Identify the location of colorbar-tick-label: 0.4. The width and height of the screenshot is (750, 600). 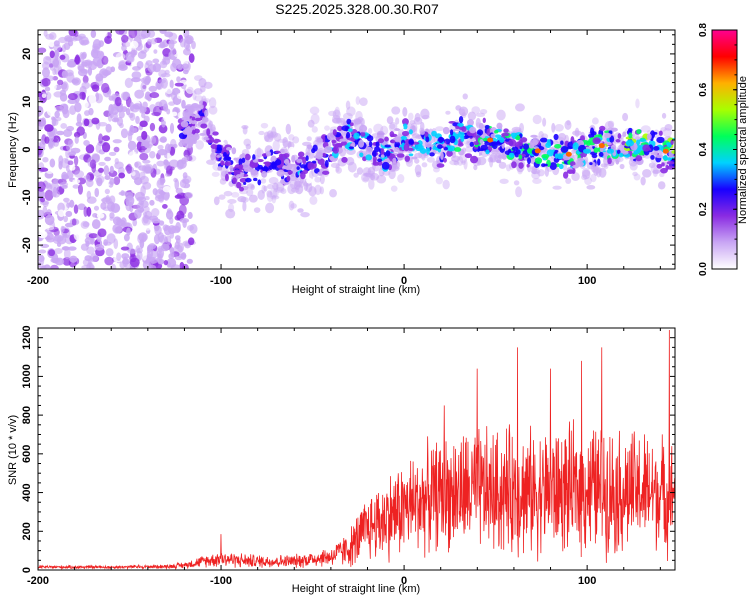
(703, 149).